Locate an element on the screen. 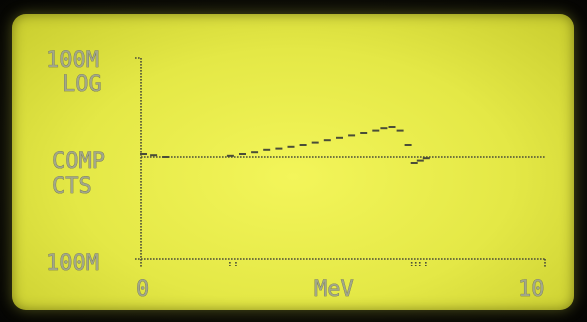 This screenshot has width=587, height=322. y-bottom-label: 100M is located at coordinates (72, 263).